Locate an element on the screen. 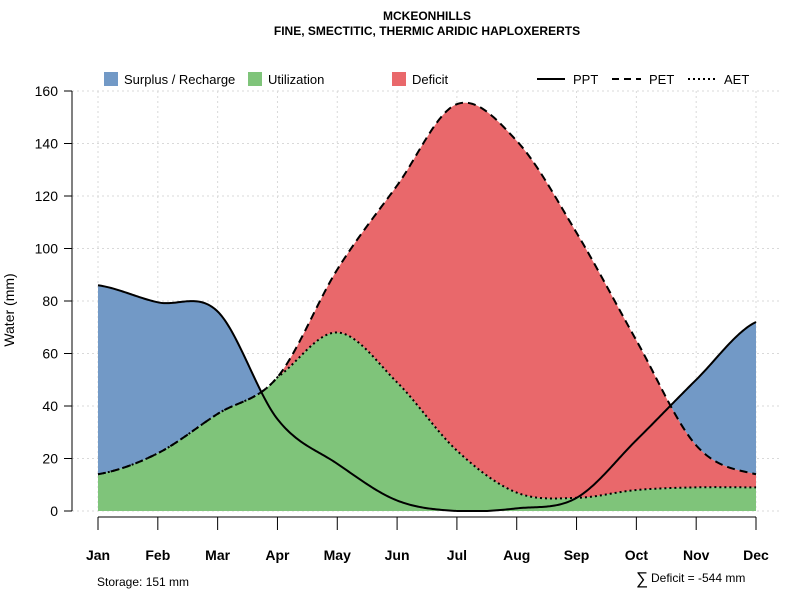  legend-label-aet: AET is located at coordinates (736, 79).